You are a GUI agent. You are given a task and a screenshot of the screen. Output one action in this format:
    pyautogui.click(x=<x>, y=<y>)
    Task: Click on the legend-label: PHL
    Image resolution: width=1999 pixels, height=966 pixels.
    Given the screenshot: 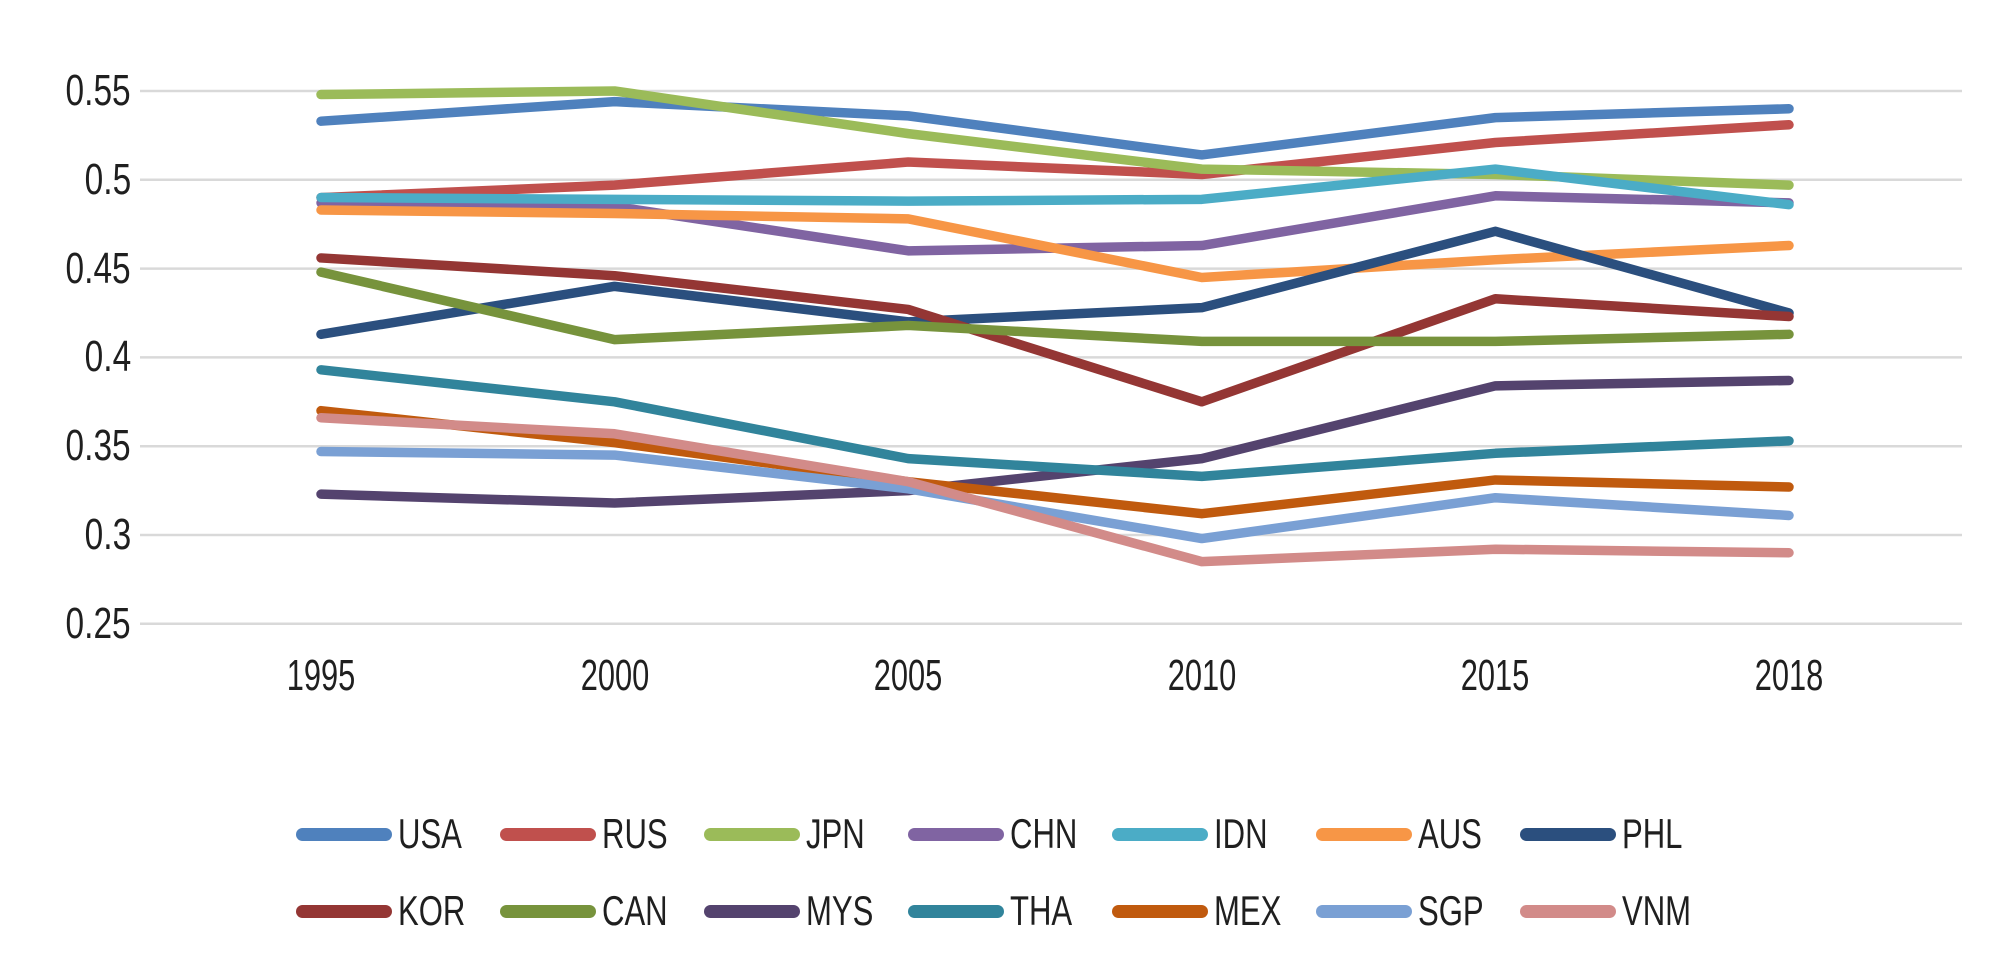 What is the action you would take?
    pyautogui.click(x=1652, y=833)
    